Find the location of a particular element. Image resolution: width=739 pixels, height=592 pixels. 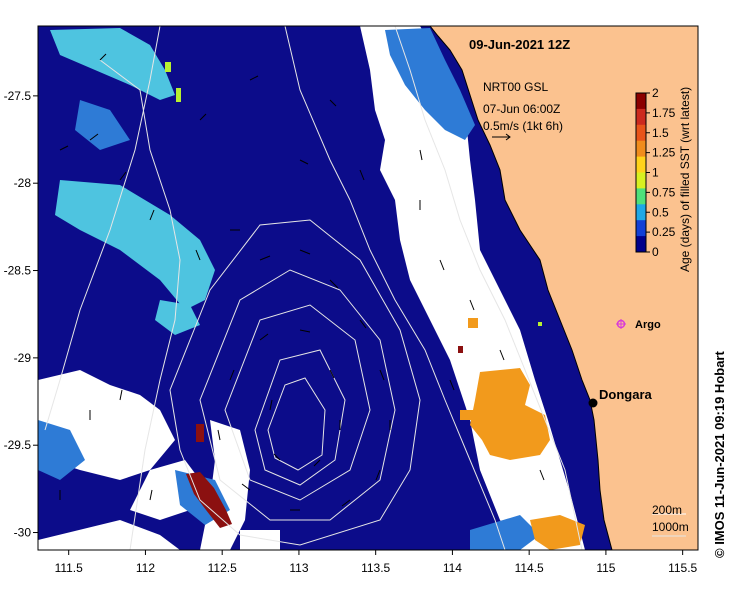

x-tick-label: 112.5 is located at coordinates (222, 568).